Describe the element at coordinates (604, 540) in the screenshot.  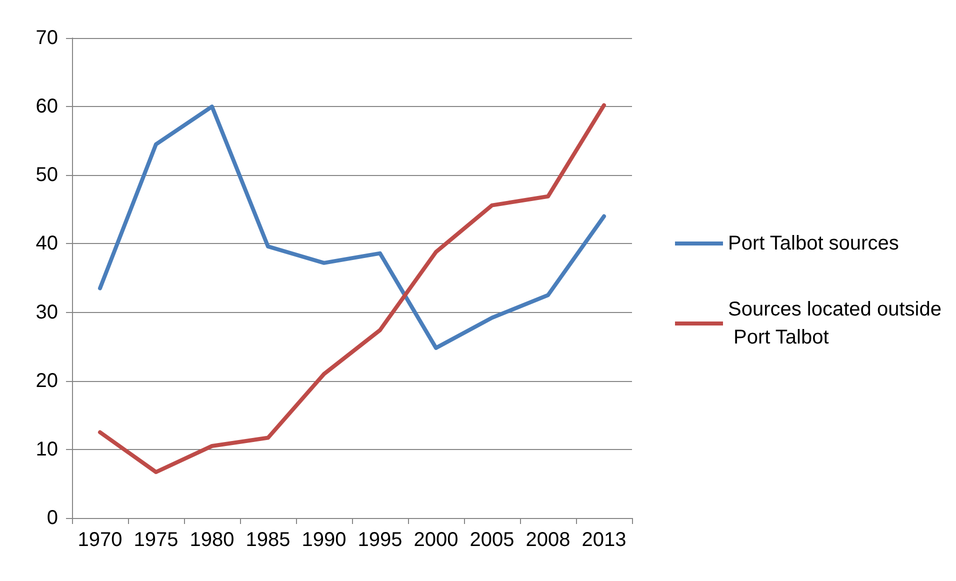
I see `x-tick-label: 2013` at that location.